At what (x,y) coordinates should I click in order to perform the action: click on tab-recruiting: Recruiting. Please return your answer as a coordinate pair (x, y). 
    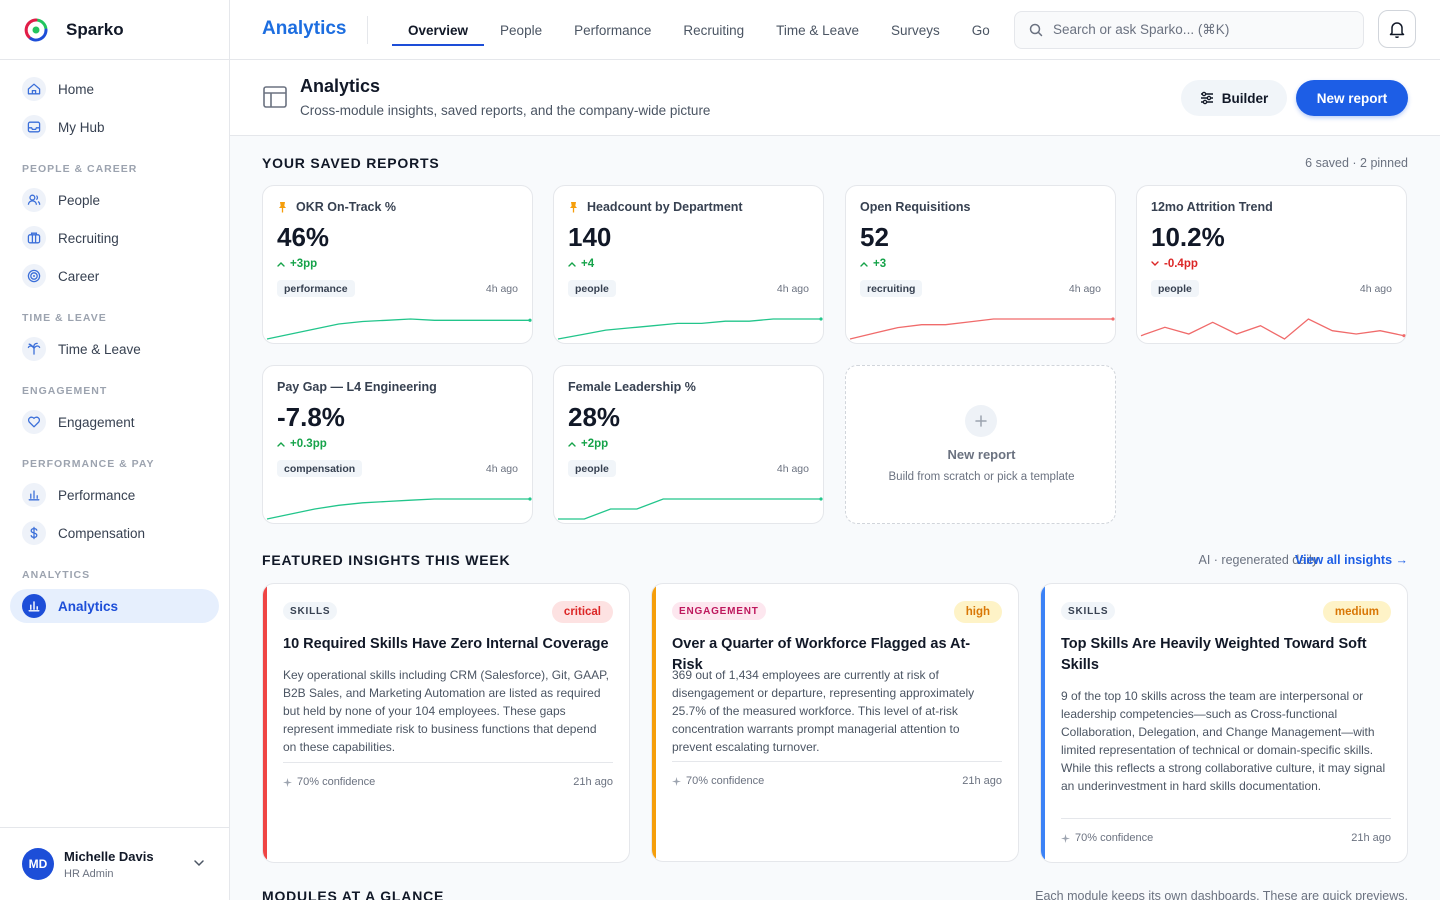
    Looking at the image, I should click on (714, 30).